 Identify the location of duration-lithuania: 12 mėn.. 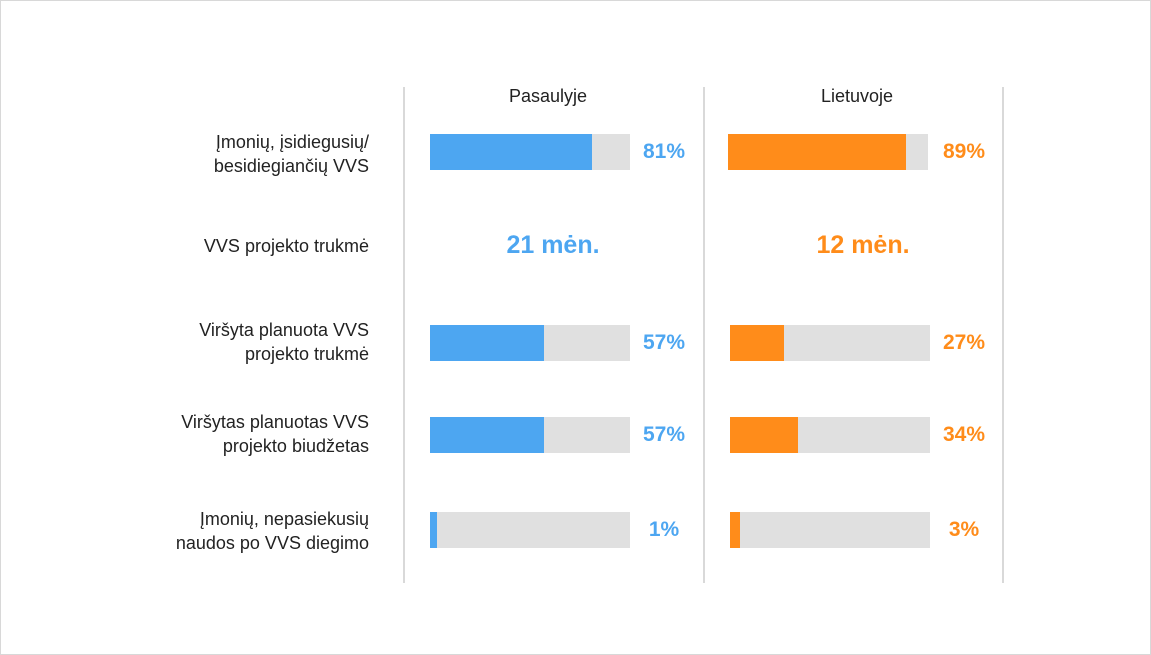
(863, 245).